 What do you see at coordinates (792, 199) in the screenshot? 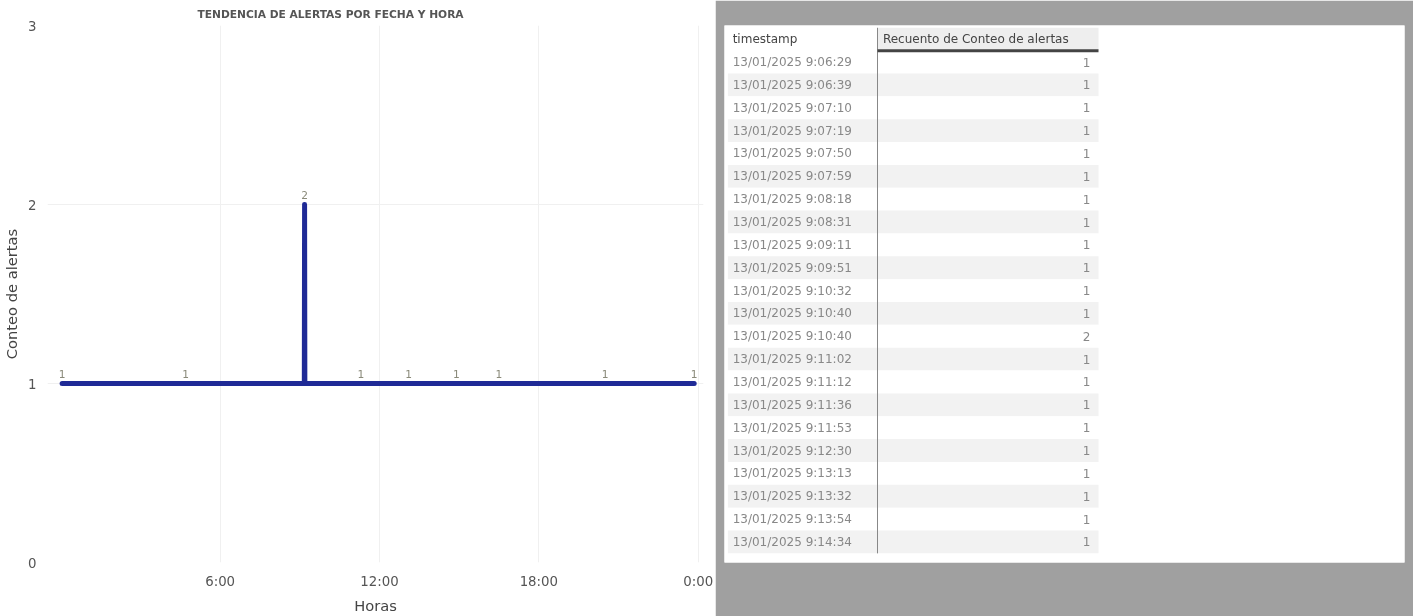
I see `category-label: 13/01/2025 9:08:18` at bounding box center [792, 199].